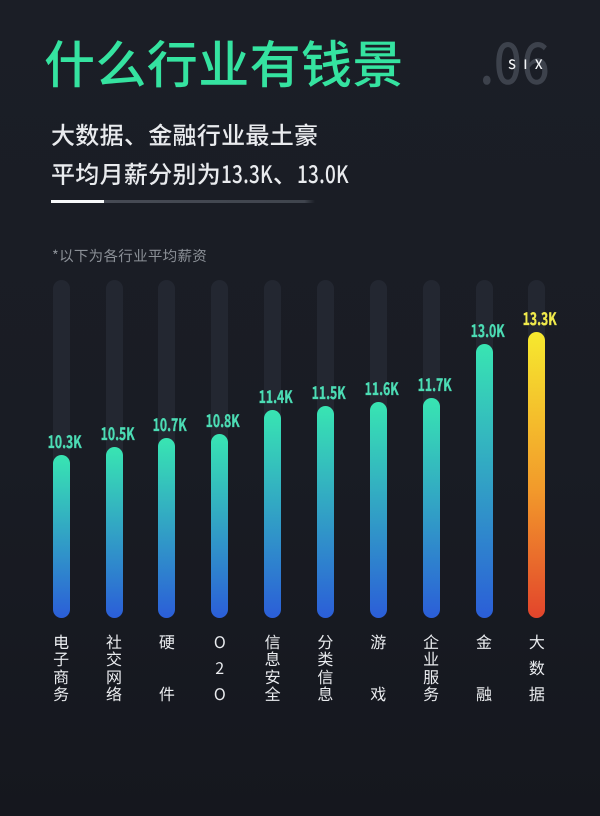 The width and height of the screenshot is (600, 816). Describe the element at coordinates (222, 419) in the screenshot. I see `bar-value-label: 10.8K` at that location.